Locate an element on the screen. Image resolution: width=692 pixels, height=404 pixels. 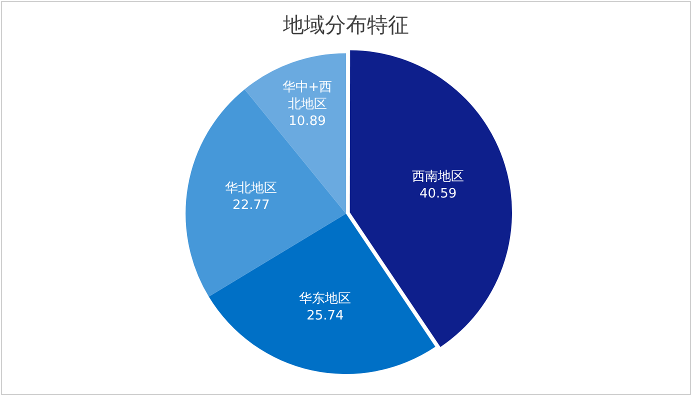
slice-label: 华中+西北地区 is located at coordinates (307, 96).